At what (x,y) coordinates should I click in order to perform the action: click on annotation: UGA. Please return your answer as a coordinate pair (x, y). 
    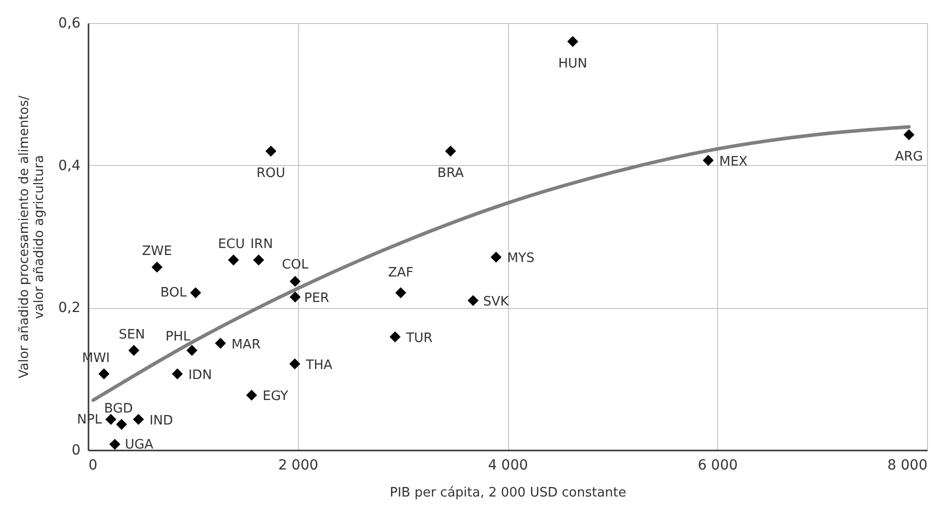
    Looking at the image, I should click on (139, 444).